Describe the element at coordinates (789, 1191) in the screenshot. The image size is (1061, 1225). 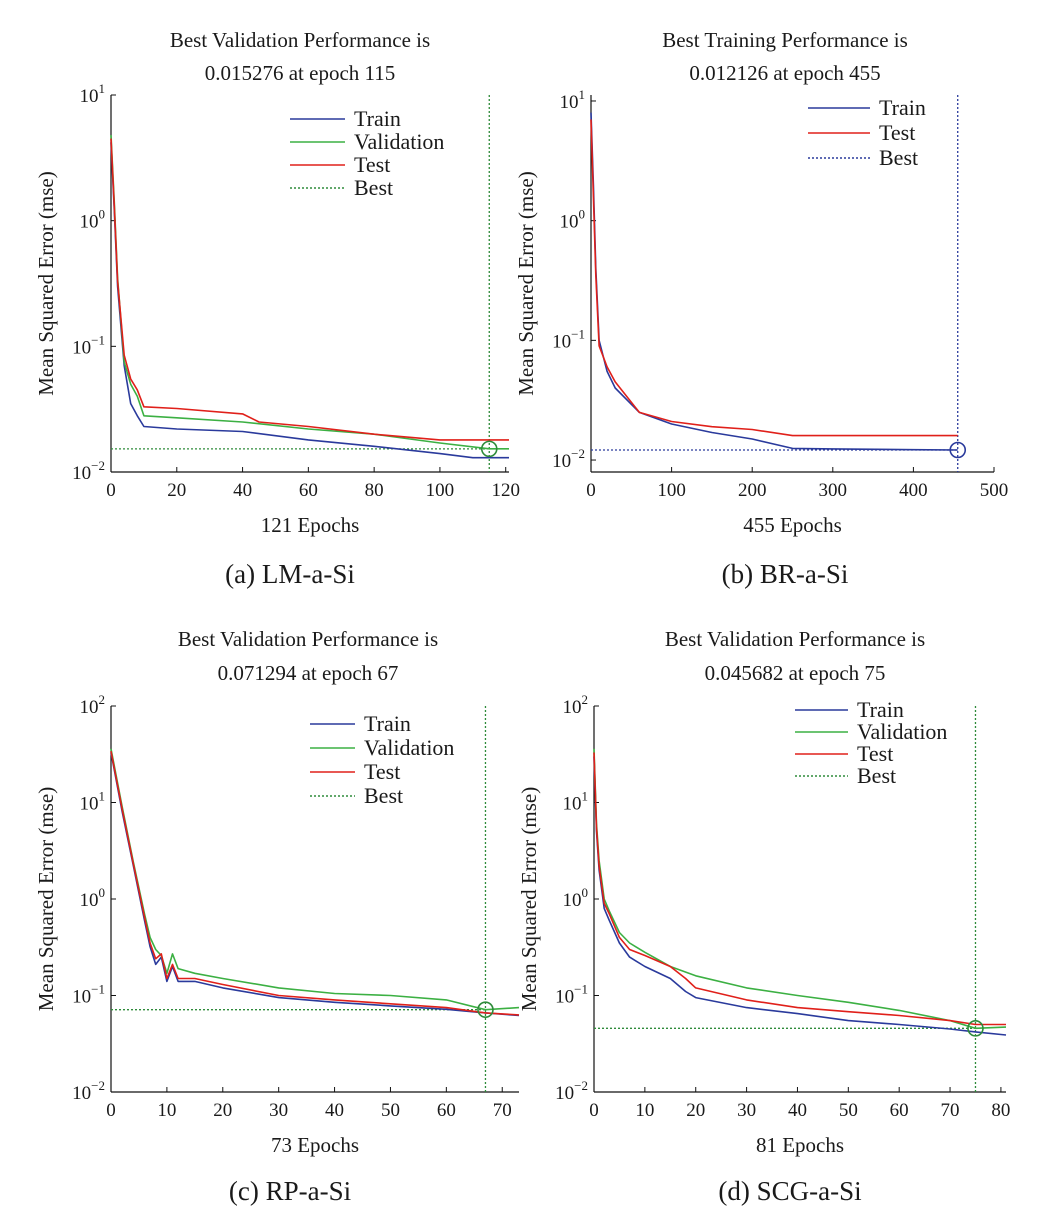
I see `panel-caption: (d) SCG-a-Si` at that location.